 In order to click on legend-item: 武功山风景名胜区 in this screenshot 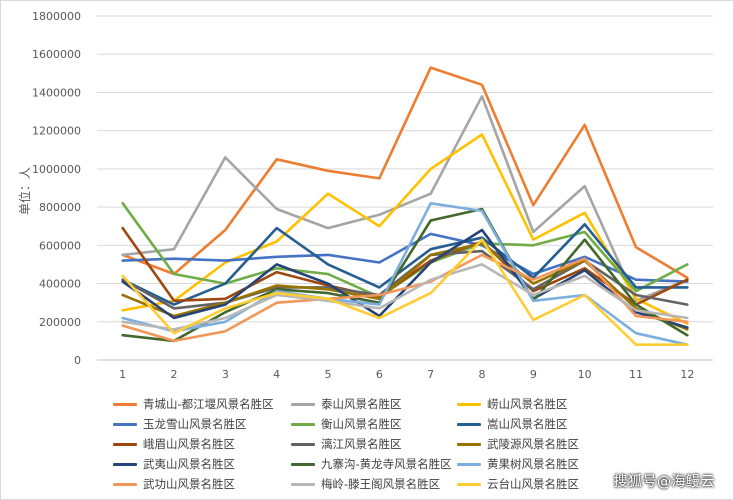, I will do `click(202, 484)`.